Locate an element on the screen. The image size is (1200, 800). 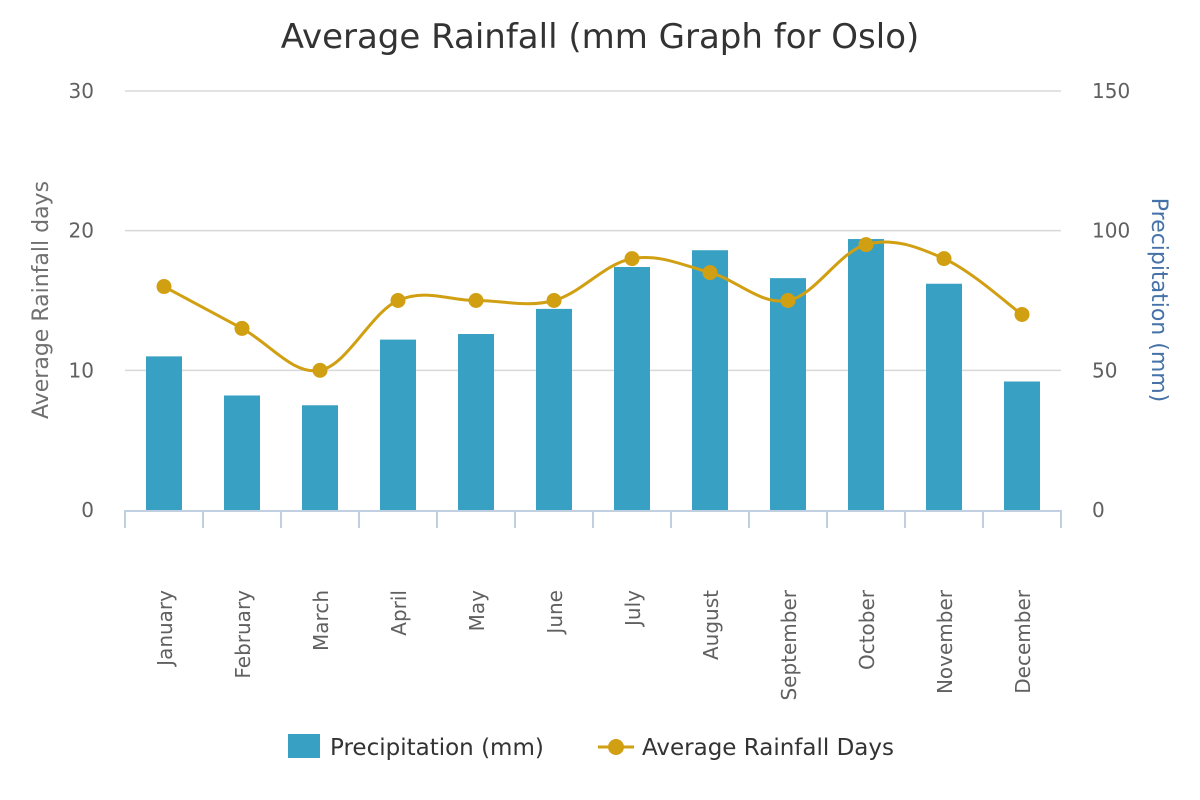
y-right-tick-label: 50 is located at coordinates (1104, 370).